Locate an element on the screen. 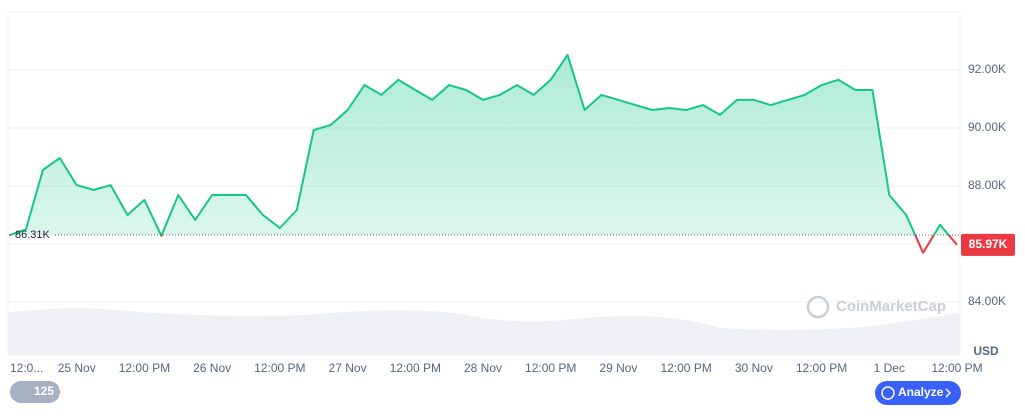 The width and height of the screenshot is (1025, 418). analyze-button: Analyze is located at coordinates (918, 393).